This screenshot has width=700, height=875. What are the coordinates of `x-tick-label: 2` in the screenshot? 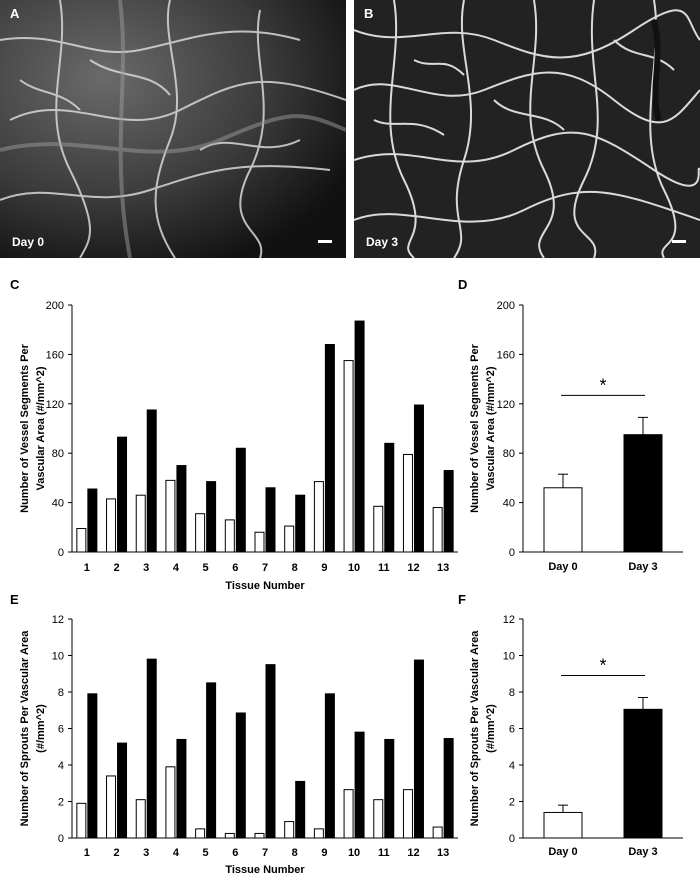 It's located at (116, 853).